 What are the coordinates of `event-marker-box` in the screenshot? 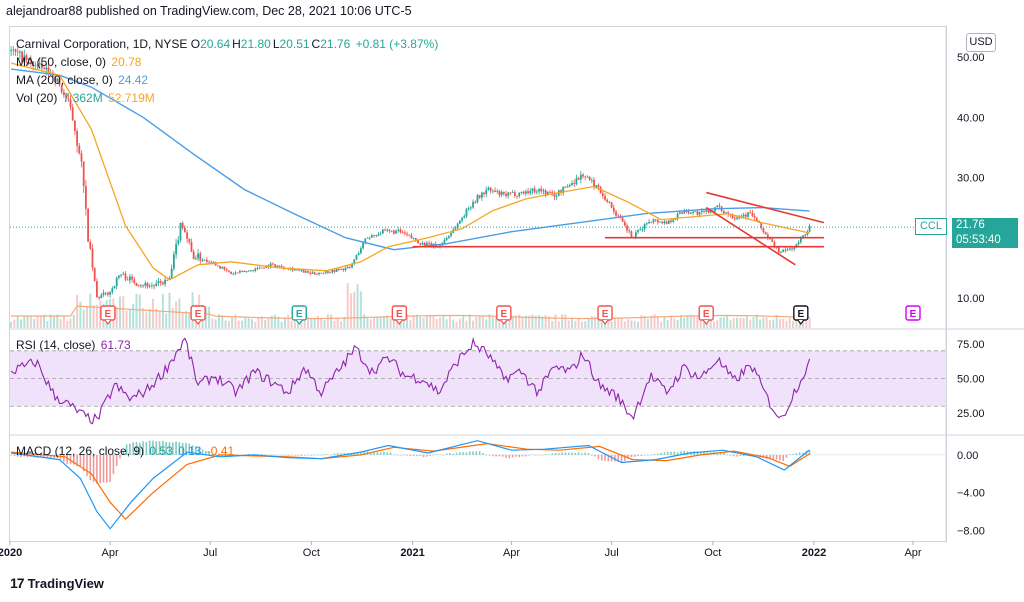 It's located at (913, 313).